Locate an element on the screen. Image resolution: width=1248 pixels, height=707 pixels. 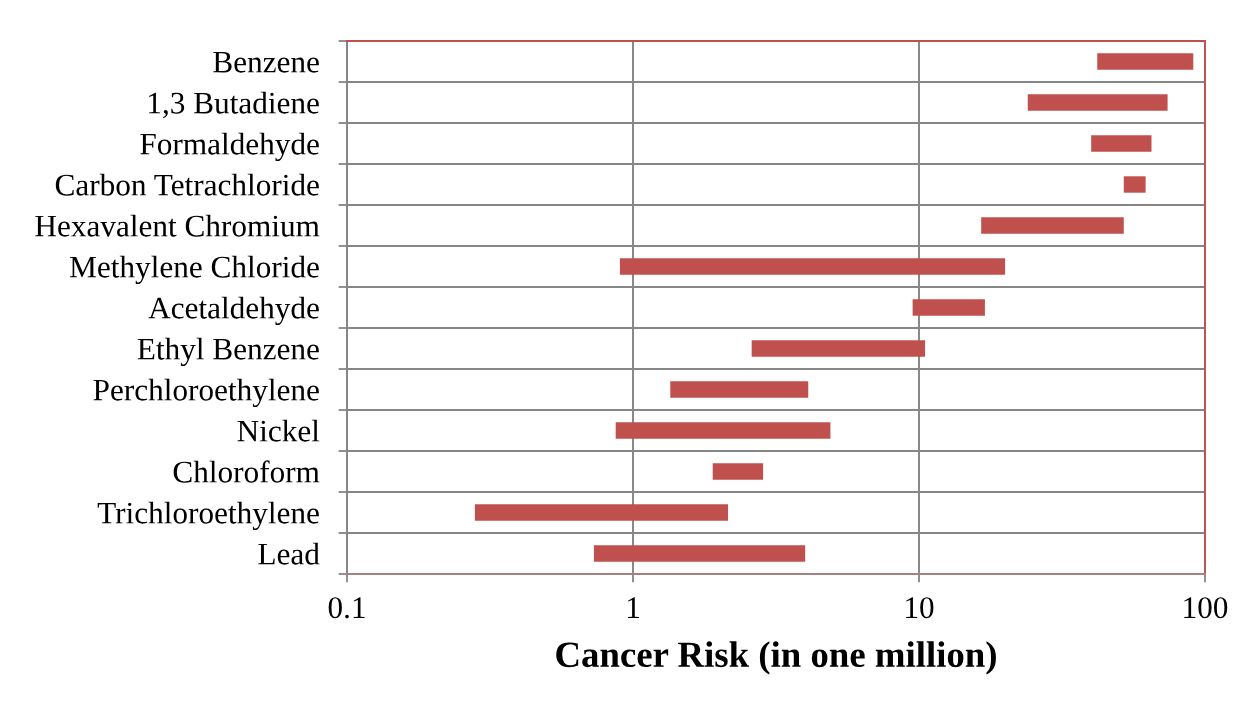
y-tick-label: Lead is located at coordinates (289, 553).